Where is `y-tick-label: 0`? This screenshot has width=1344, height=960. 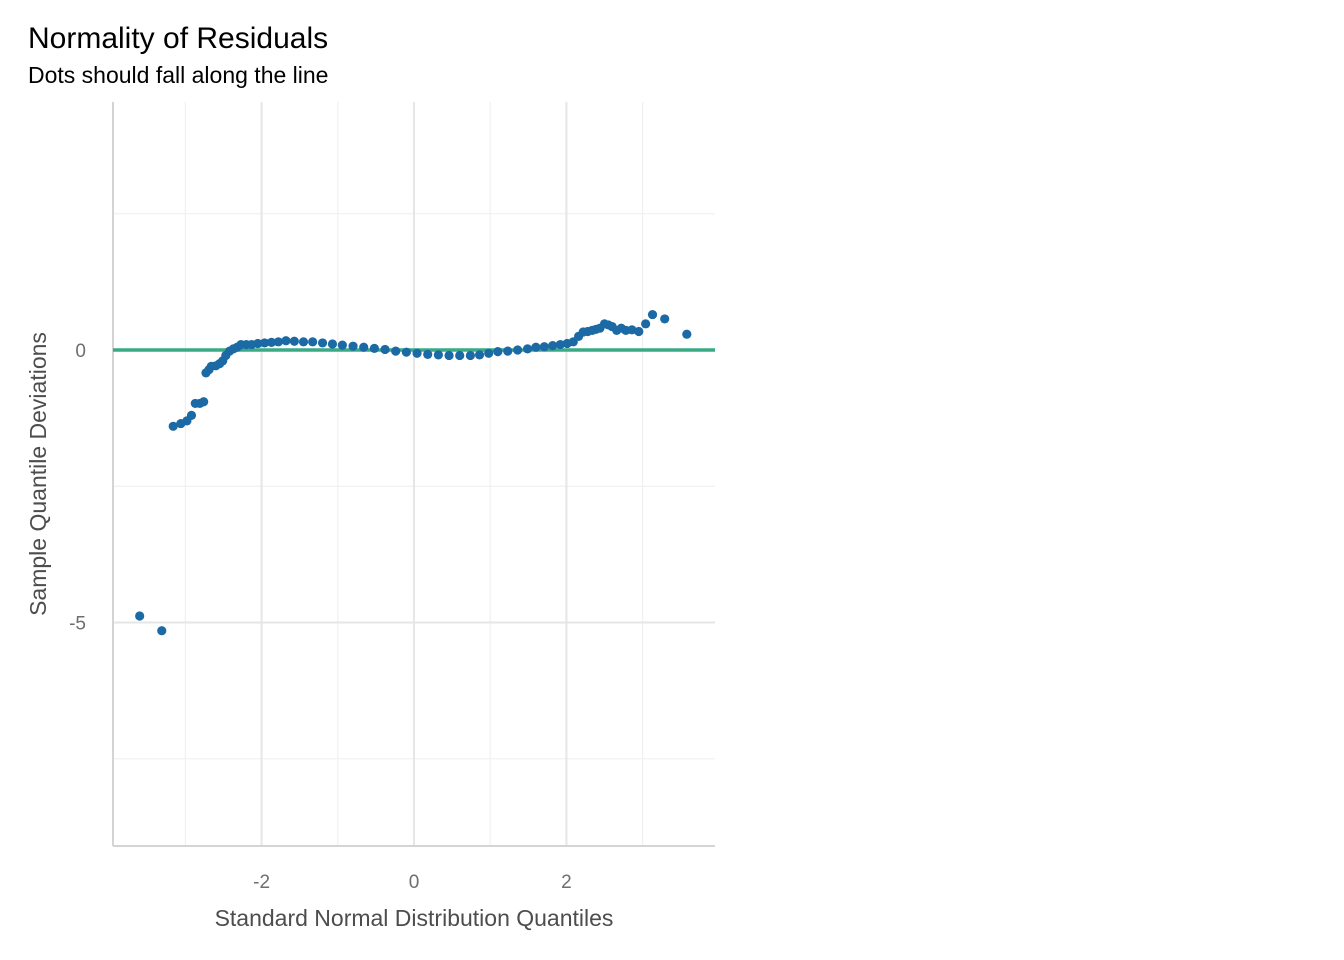
y-tick-label: 0 is located at coordinates (80, 351).